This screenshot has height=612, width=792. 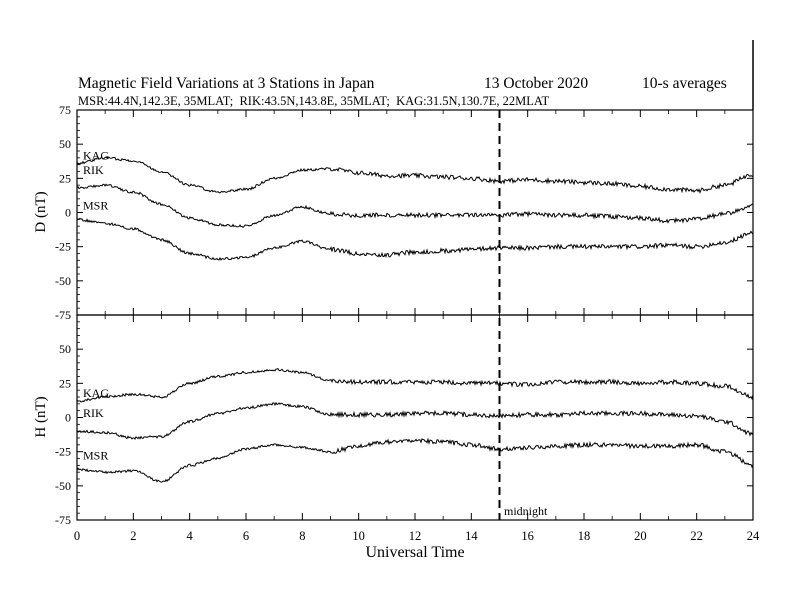 I want to click on series-h-kag, so click(x=415, y=385).